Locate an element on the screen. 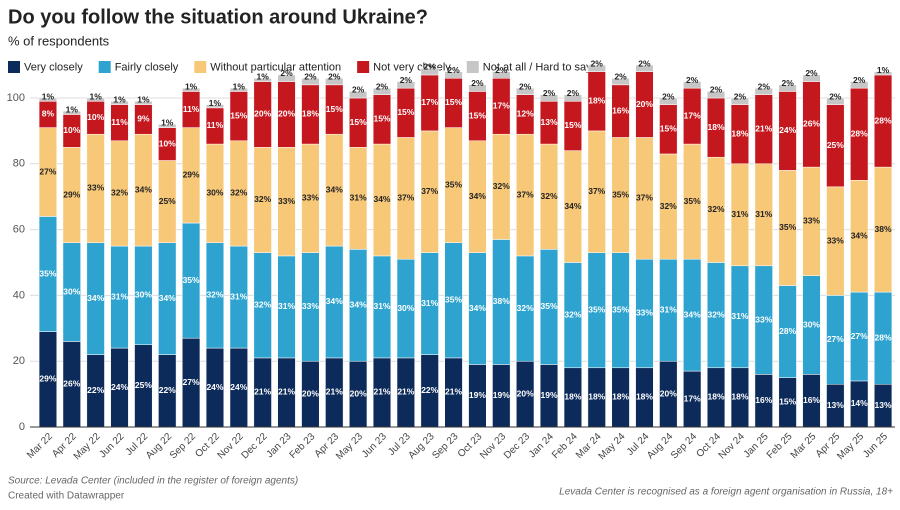 The image size is (900, 510). x-tick-label: Sep 22 is located at coordinates (183, 446).